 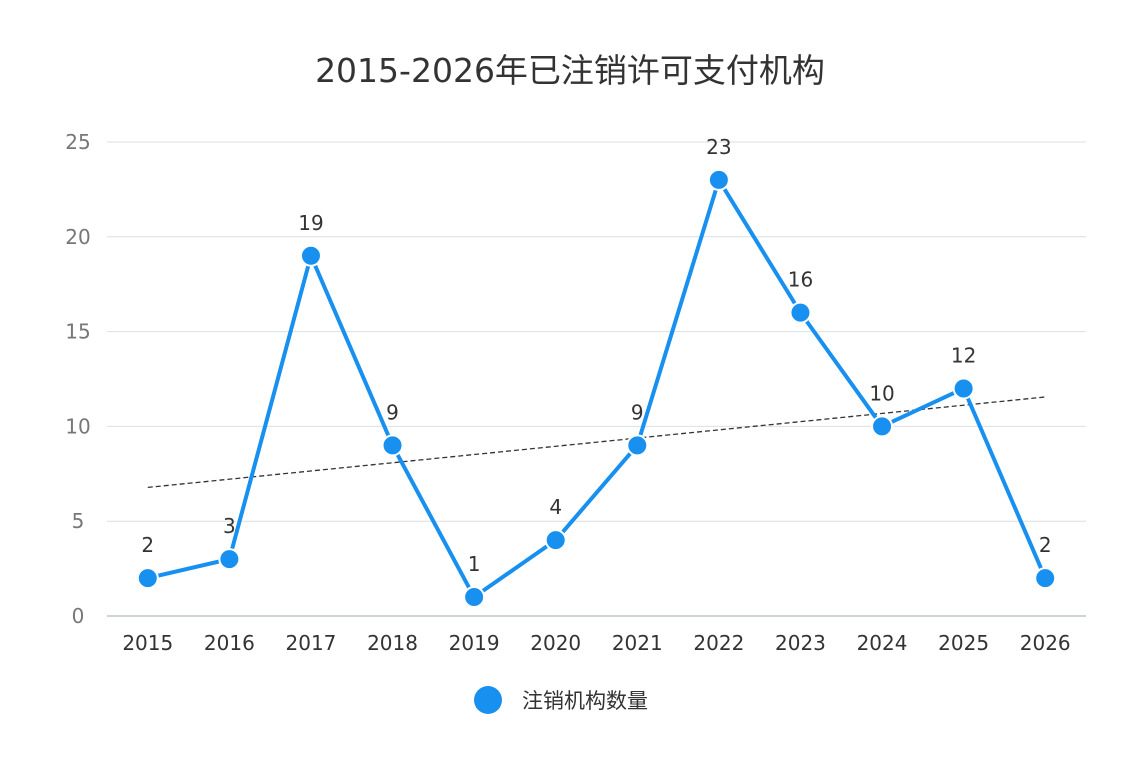 I want to click on x-tick-label: 2017, so click(x=311, y=643).